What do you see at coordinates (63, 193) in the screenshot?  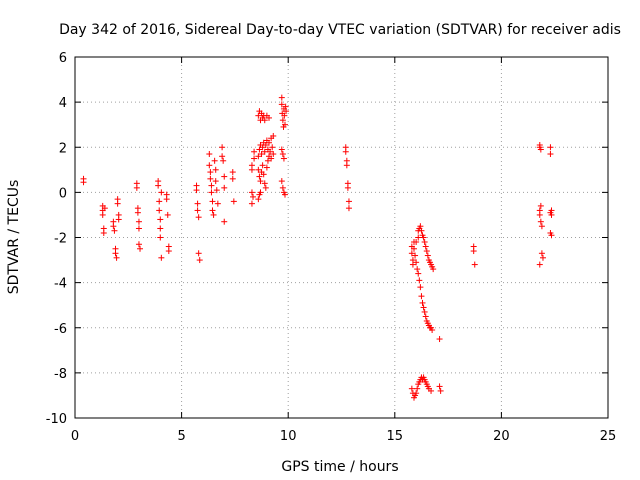 I see `y-tick-label: 0` at bounding box center [63, 193].